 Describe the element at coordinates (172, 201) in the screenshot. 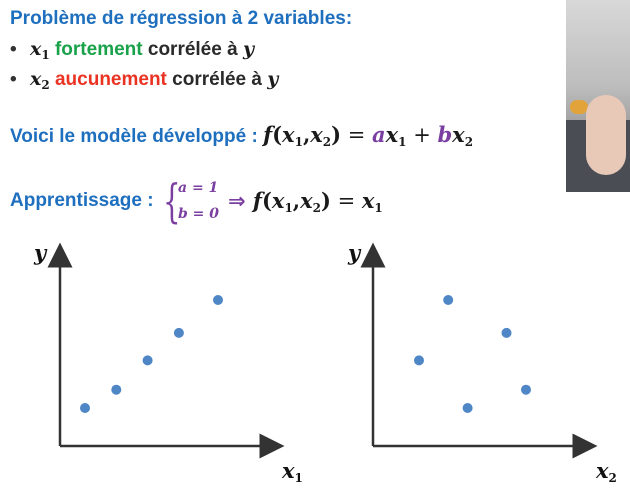

I see `left-brace: {` at that location.